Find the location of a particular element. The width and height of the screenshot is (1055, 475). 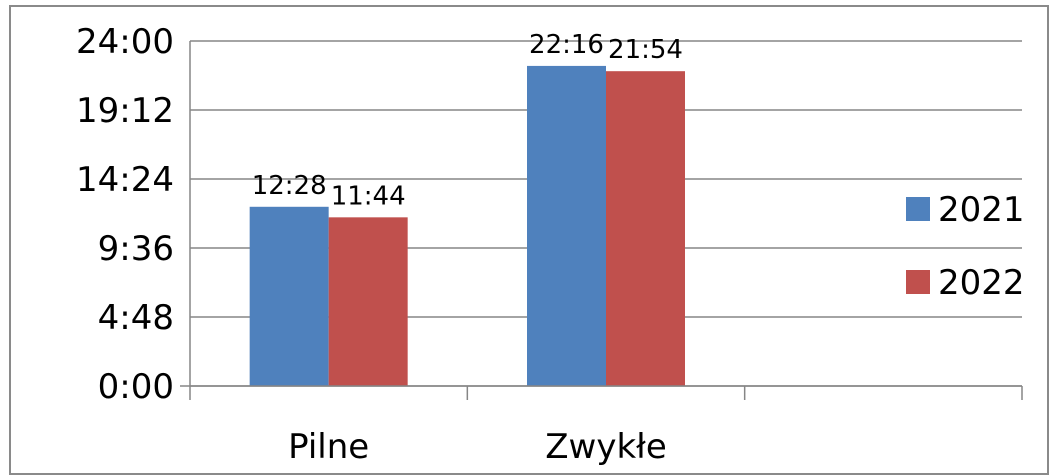

data-label: 21:54 is located at coordinates (645, 50).